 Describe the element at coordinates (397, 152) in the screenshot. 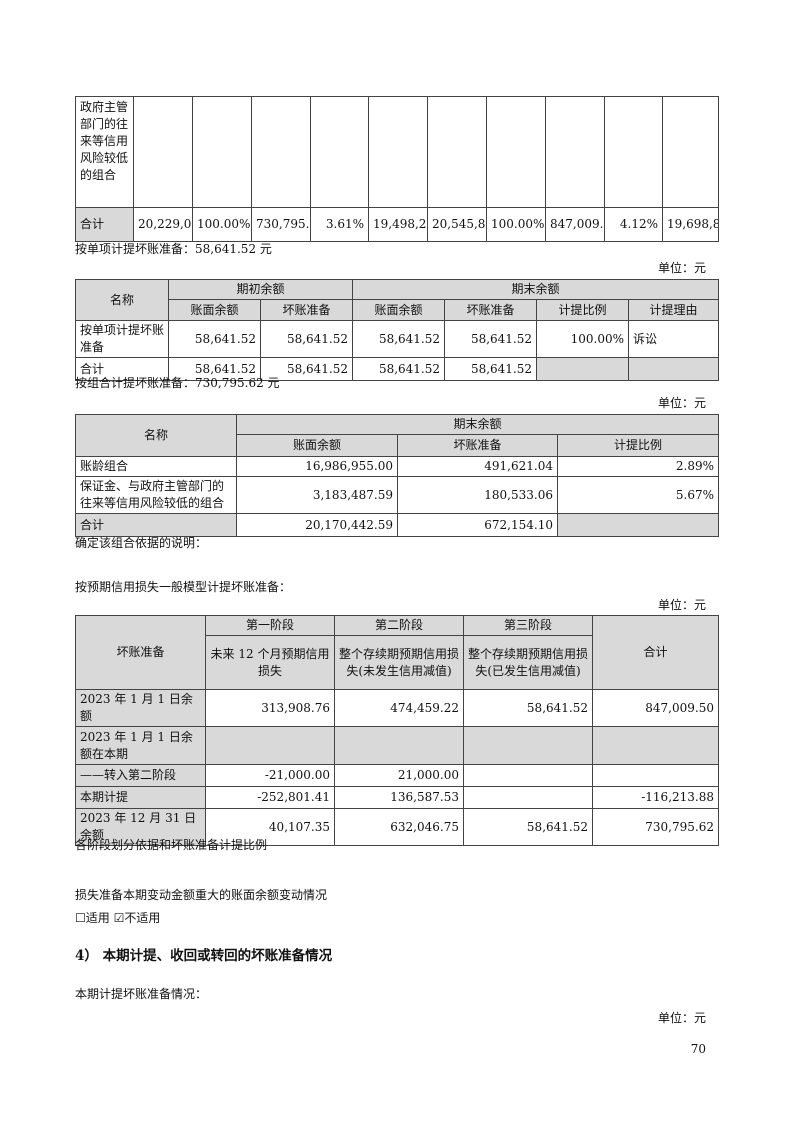

I see `table-row: 政府主管部门的往来等信用风险较低的组合` at that location.